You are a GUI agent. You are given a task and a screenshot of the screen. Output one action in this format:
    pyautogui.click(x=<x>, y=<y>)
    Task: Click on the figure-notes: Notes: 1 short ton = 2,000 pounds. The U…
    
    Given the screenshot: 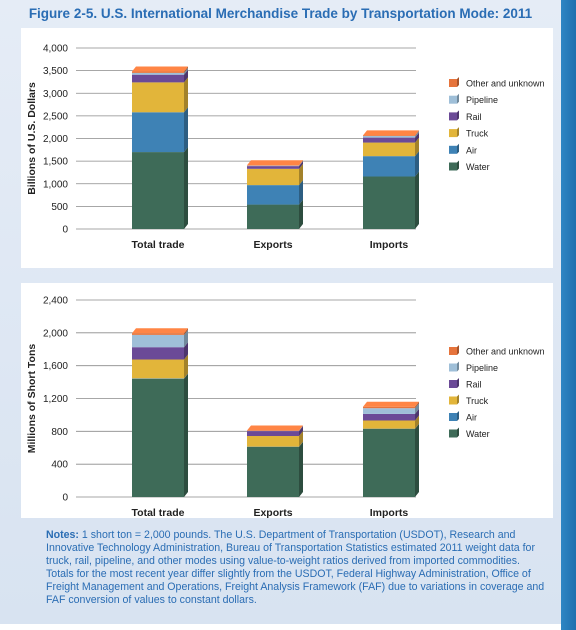 What is the action you would take?
    pyautogui.click(x=296, y=567)
    